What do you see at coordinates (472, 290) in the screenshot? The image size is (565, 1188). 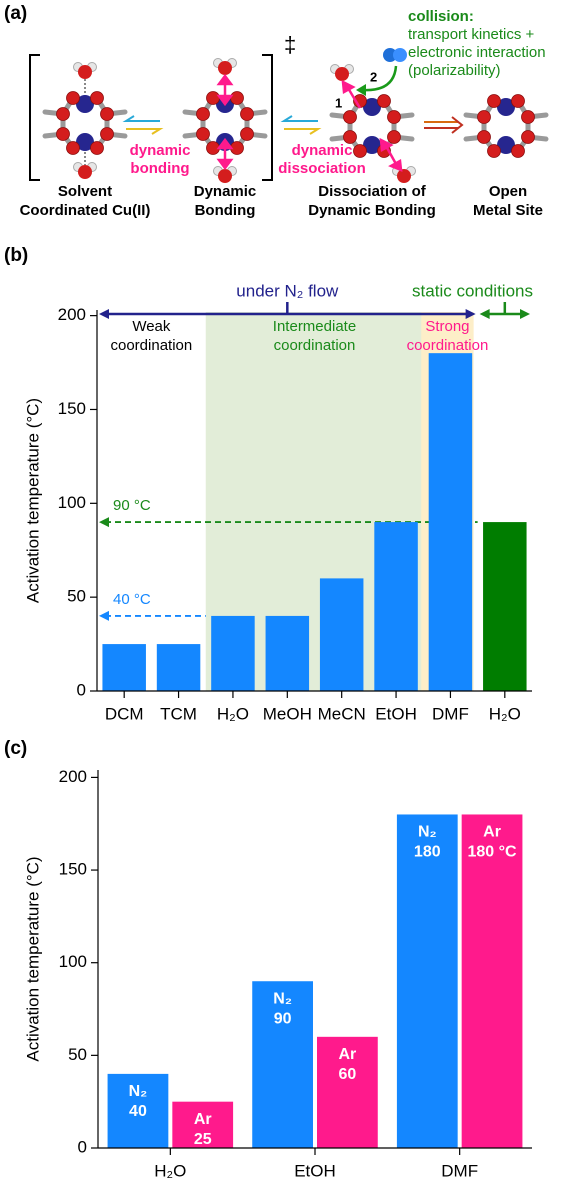 I see `condition-label: static conditions` at bounding box center [472, 290].